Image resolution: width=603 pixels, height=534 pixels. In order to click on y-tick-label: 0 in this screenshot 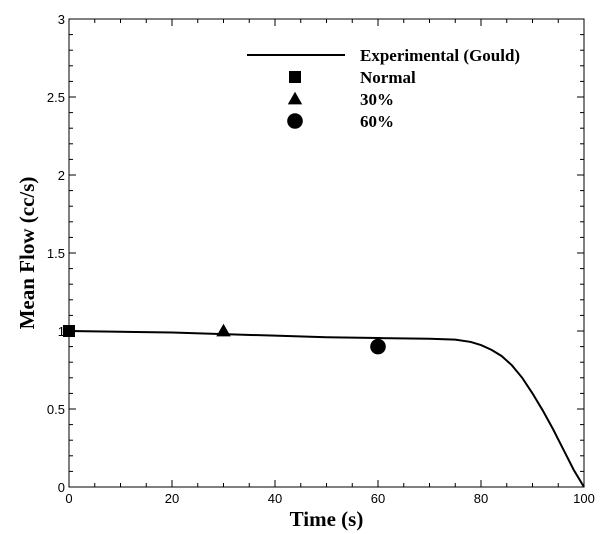, I will do `click(61, 487)`.